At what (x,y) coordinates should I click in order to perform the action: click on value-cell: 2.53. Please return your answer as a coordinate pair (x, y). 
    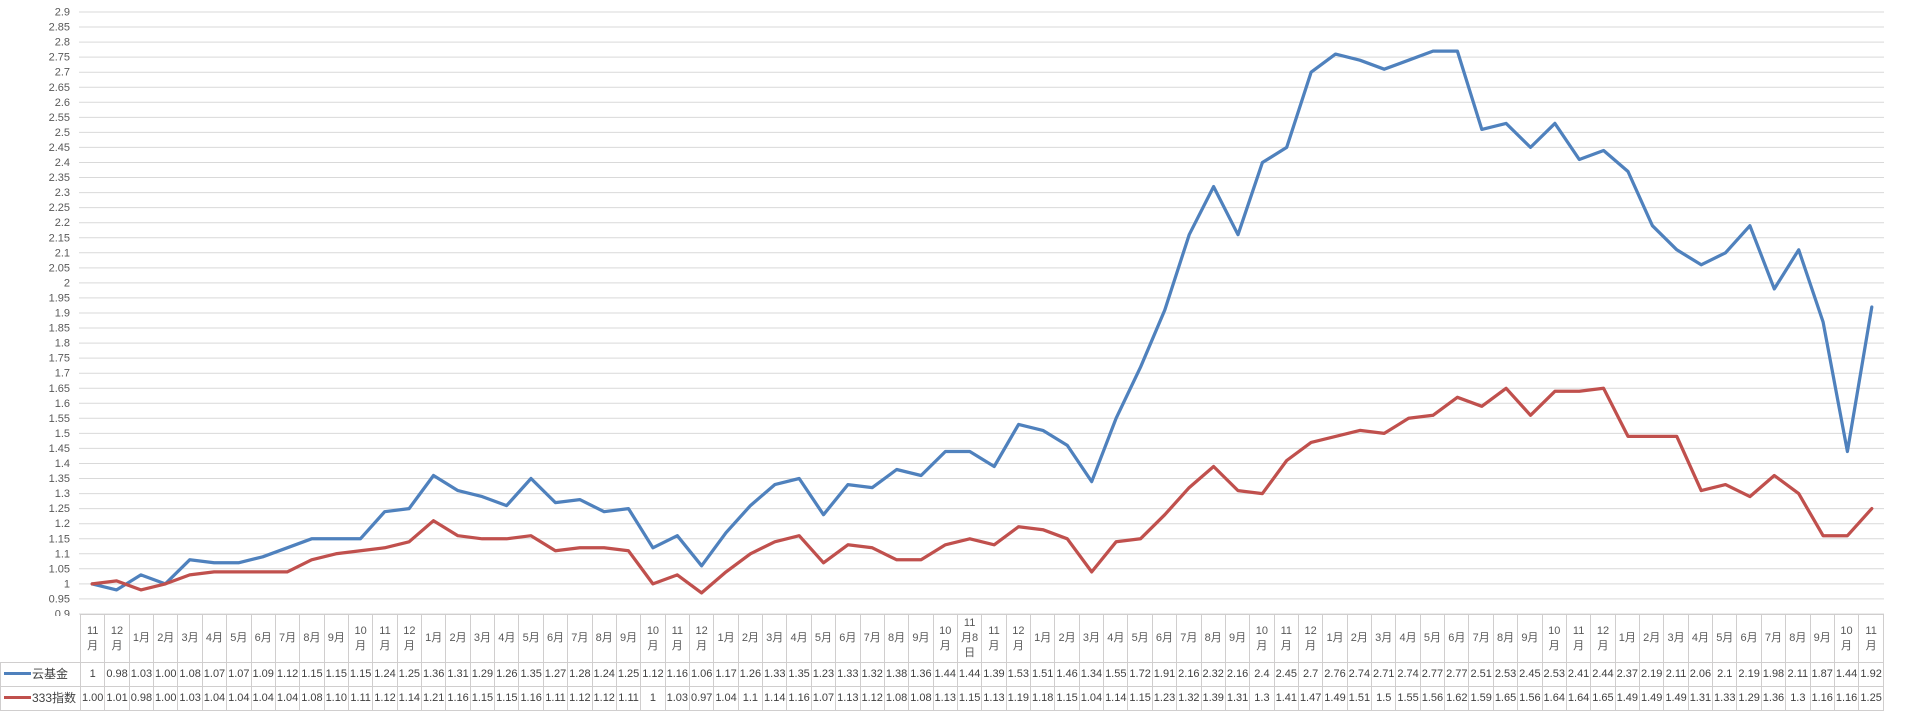
    Looking at the image, I should click on (1505, 674).